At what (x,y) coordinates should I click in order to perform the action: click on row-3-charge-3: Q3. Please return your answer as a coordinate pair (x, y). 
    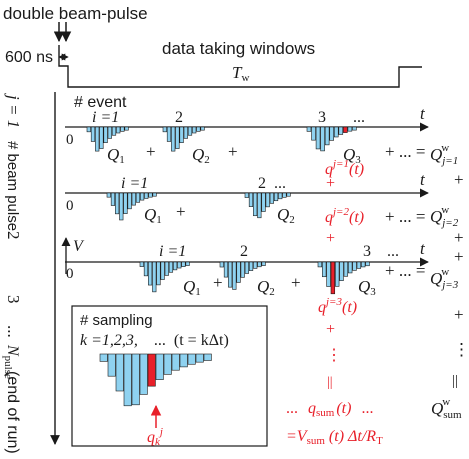
    Looking at the image, I should click on (367, 287).